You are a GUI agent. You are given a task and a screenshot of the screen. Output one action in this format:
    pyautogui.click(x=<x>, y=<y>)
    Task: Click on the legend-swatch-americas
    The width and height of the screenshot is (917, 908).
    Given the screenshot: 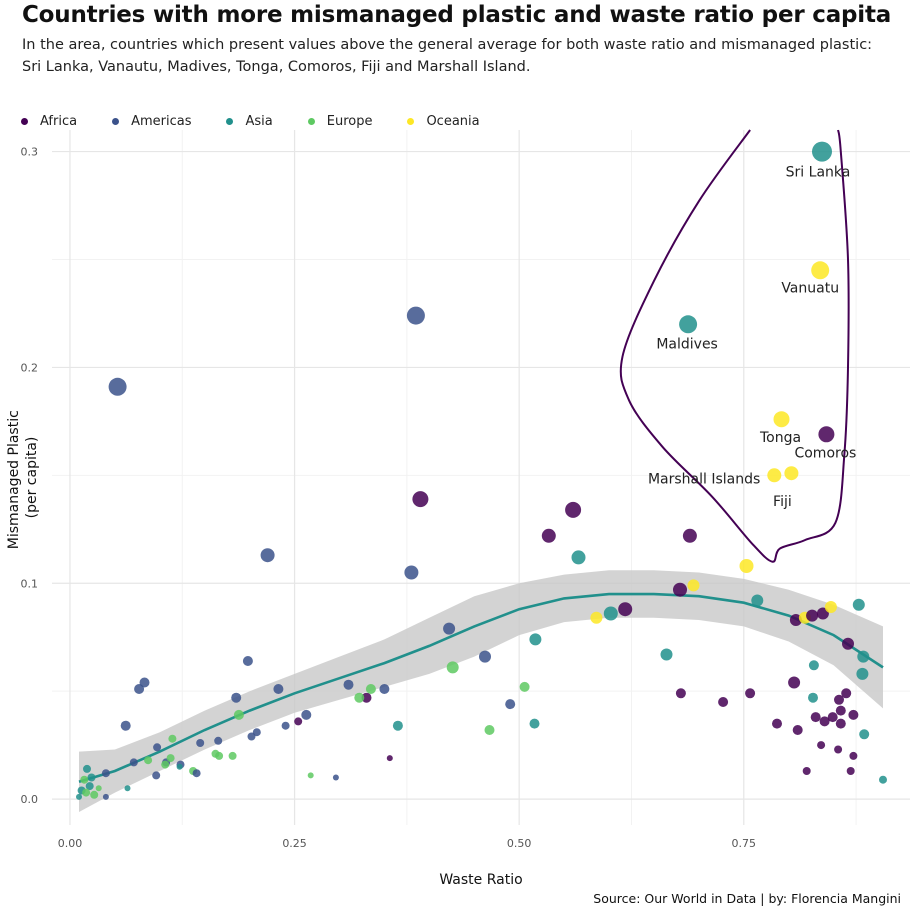 What is the action you would take?
    pyautogui.click(x=116, y=121)
    